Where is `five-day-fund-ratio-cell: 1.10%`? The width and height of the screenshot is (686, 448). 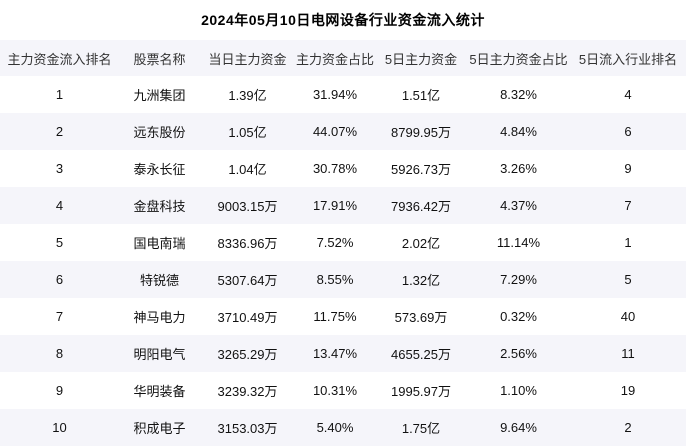
five-day-fund-ratio-cell: 1.10% is located at coordinates (518, 390).